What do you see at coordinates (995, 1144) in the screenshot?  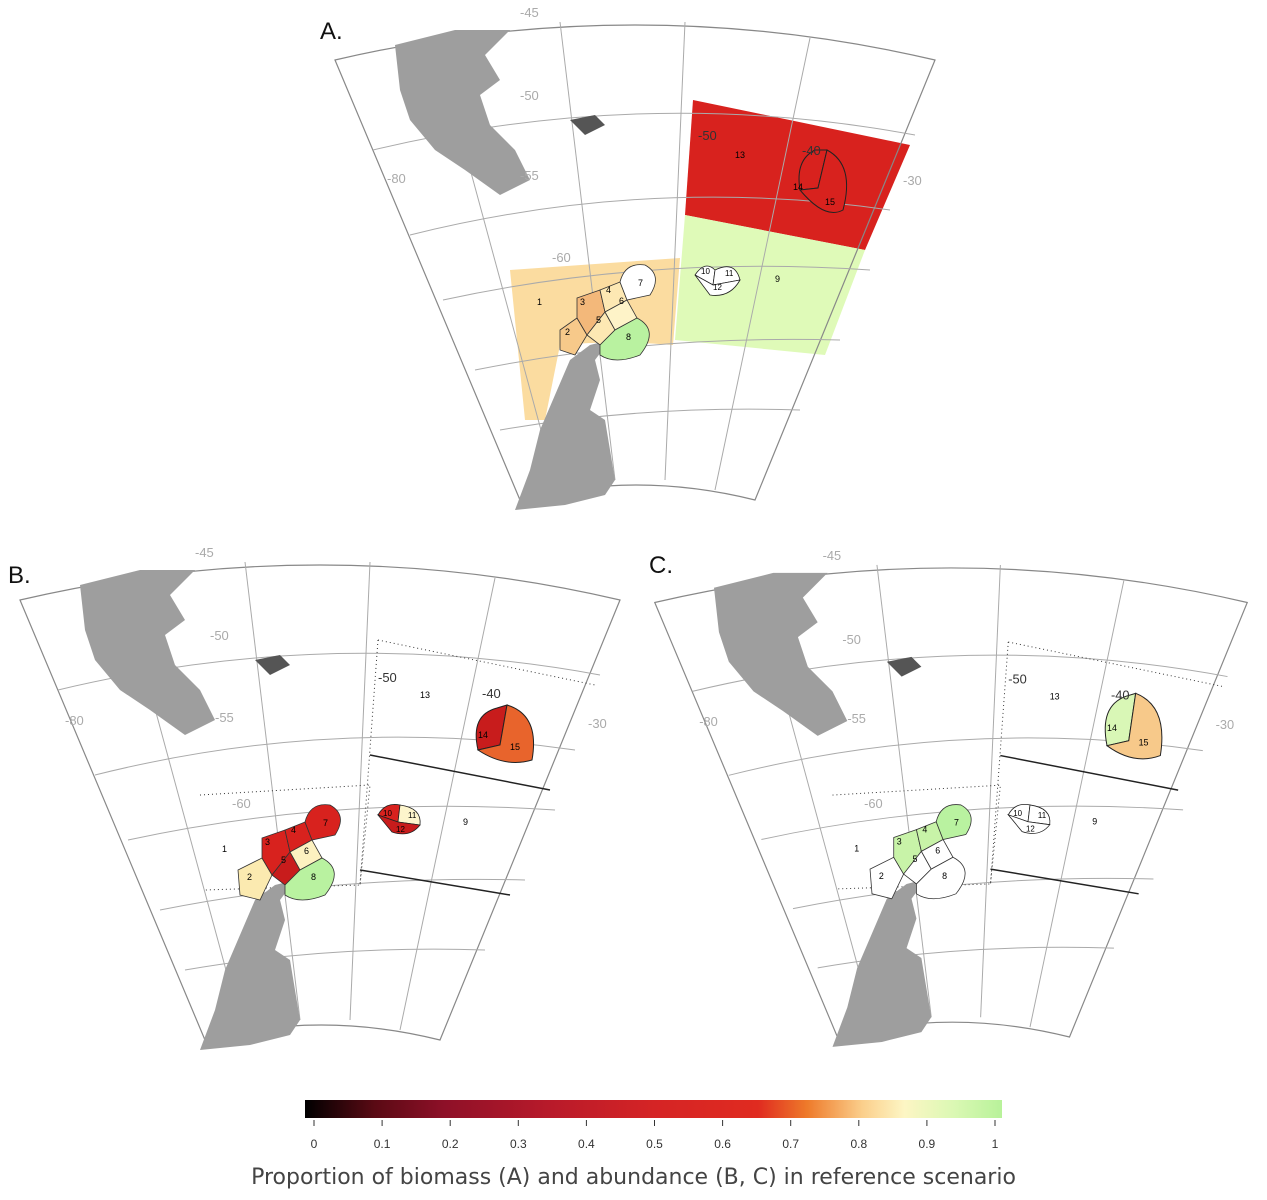 I see `colorbar-tick-label: 1` at bounding box center [995, 1144].